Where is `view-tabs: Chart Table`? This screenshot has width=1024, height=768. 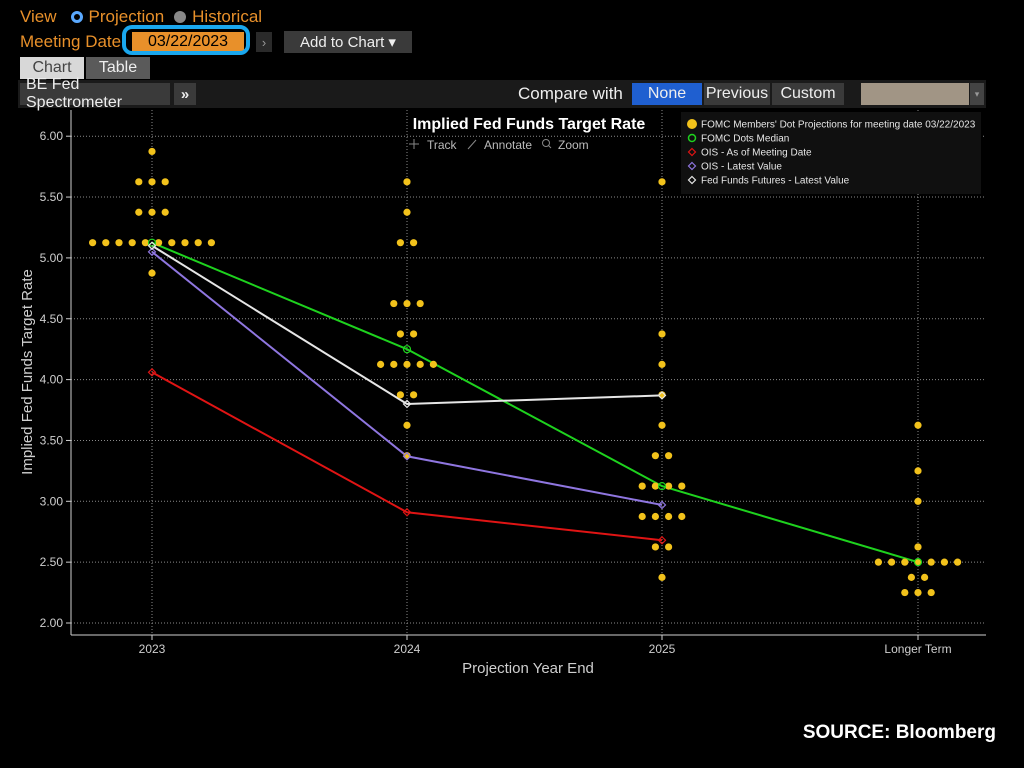 view-tabs: Chart Table is located at coordinates (85, 68).